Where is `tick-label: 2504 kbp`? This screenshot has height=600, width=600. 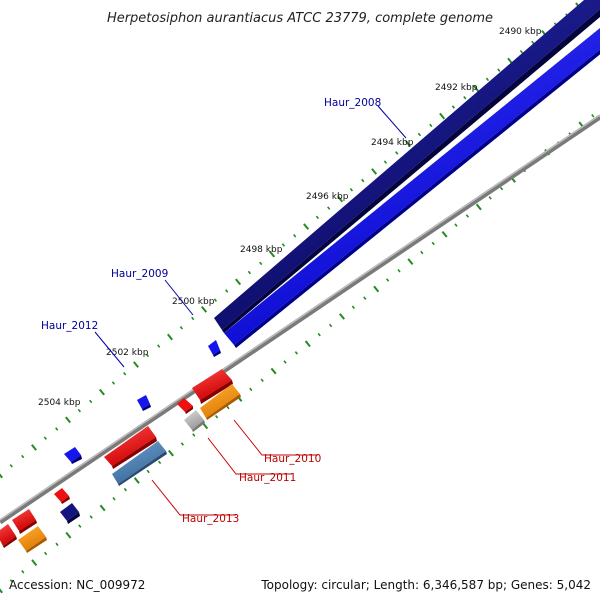
tick-label: 2504 kbp is located at coordinates (59, 403).